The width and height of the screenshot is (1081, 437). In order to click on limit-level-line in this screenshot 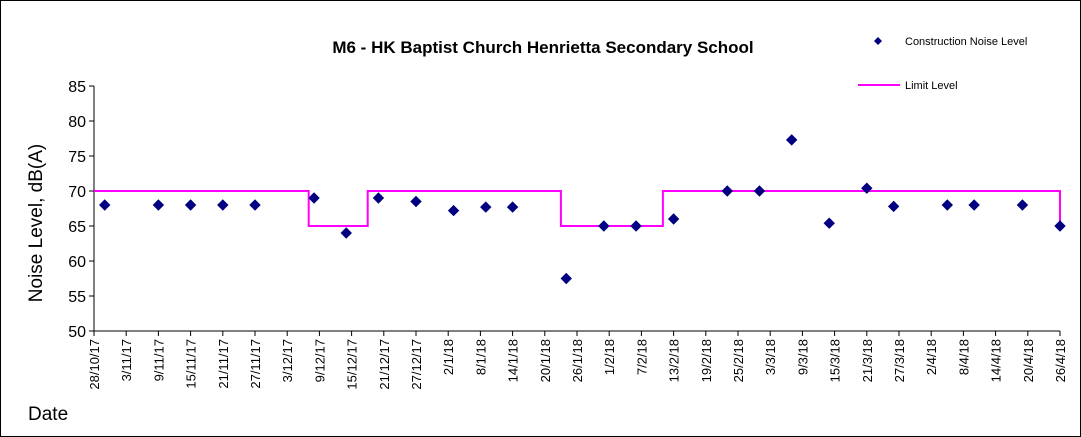, I will do `click(577, 208)`.